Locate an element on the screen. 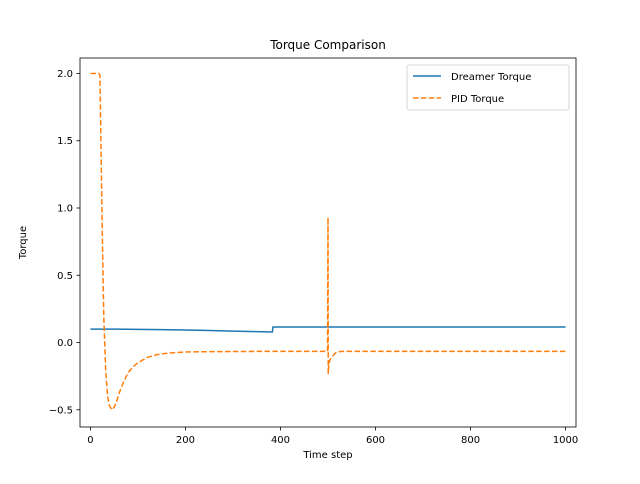 The height and width of the screenshot is (484, 640). y-tick-label: 0.5 is located at coordinates (65, 276).